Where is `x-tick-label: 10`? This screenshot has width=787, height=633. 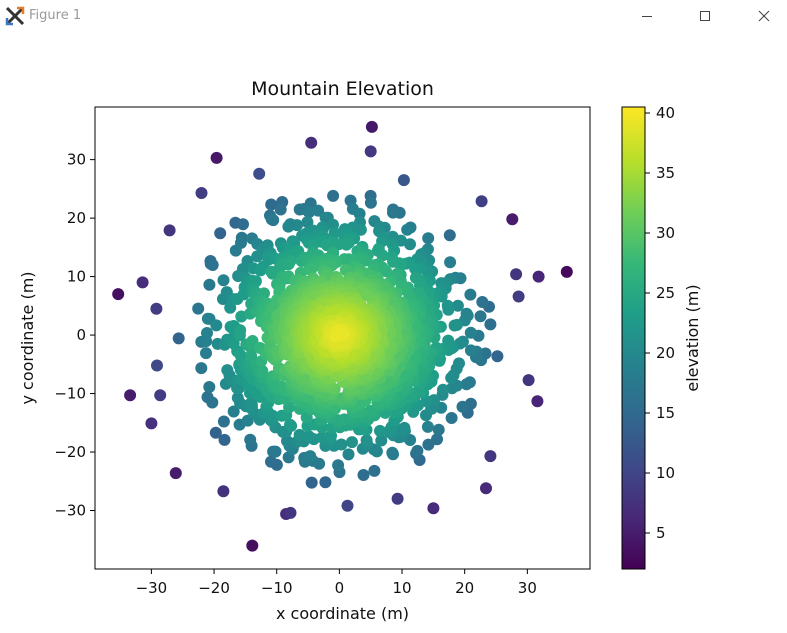
x-tick-label: 10 is located at coordinates (401, 588).